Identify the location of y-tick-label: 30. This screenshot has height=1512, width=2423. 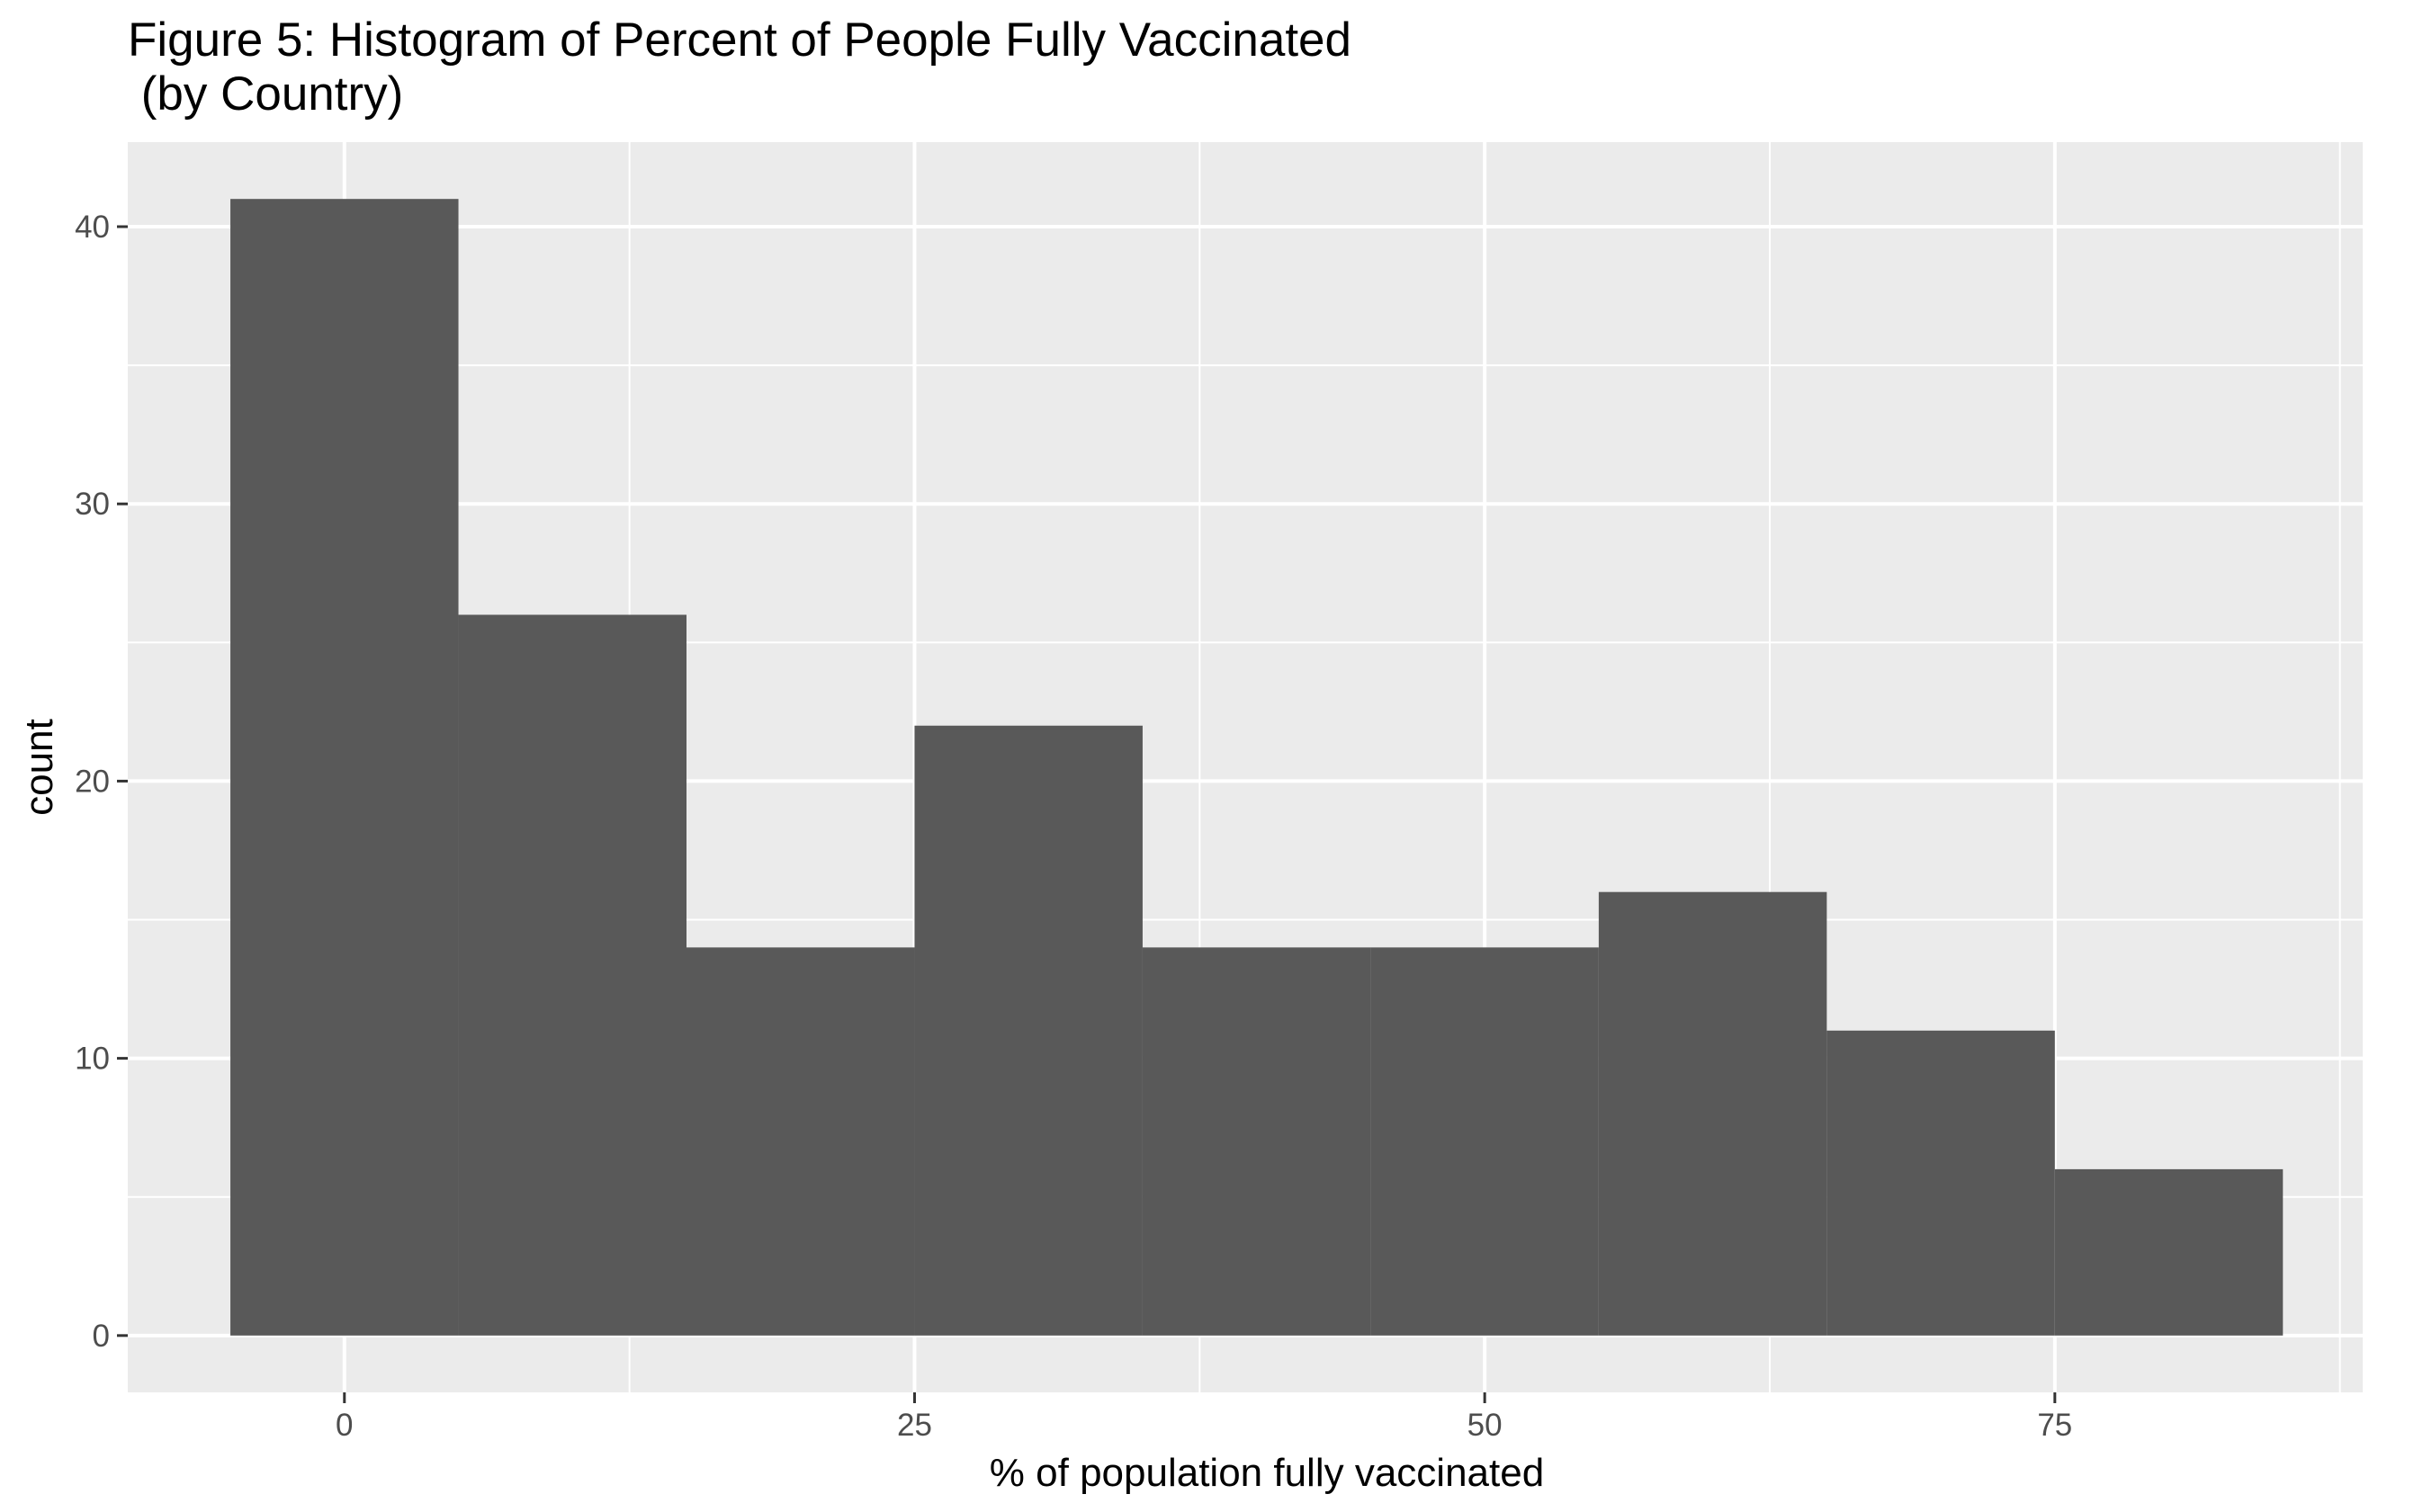
(92, 504).